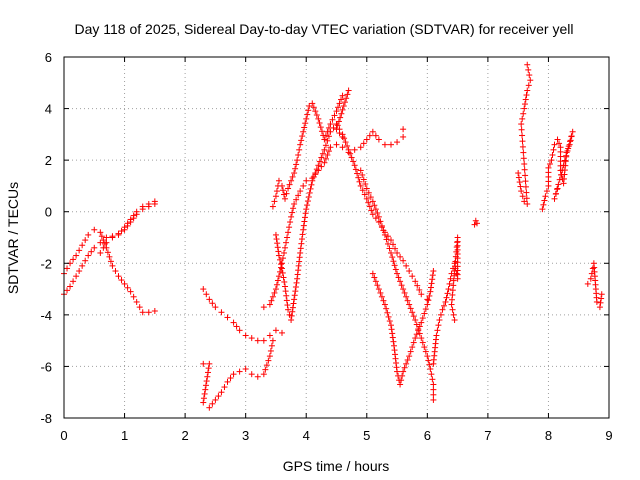 The height and width of the screenshot is (480, 640). What do you see at coordinates (48, 212) in the screenshot?
I see `y-tick-label: 0` at bounding box center [48, 212].